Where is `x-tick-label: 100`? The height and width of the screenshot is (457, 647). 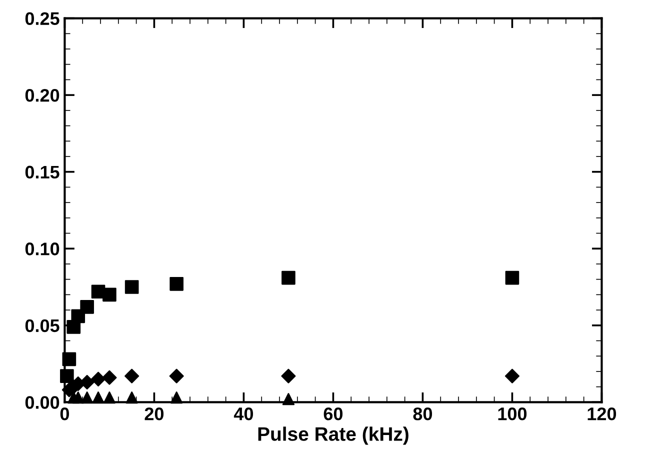
x-tick-label: 100 is located at coordinates (512, 414).